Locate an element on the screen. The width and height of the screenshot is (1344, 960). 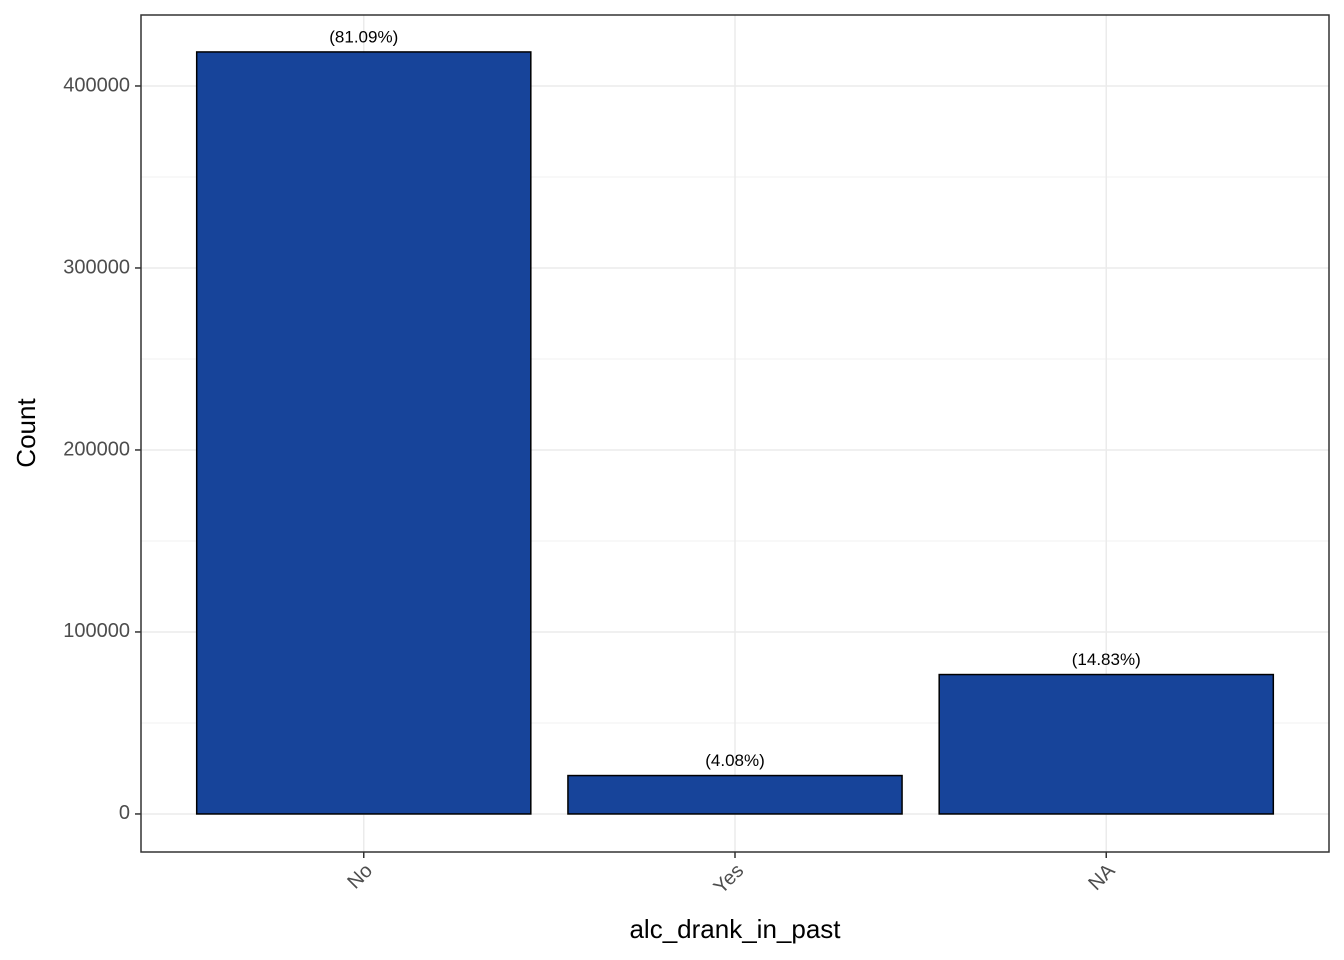
bar-annotation: (14.83%) is located at coordinates (1106, 659).